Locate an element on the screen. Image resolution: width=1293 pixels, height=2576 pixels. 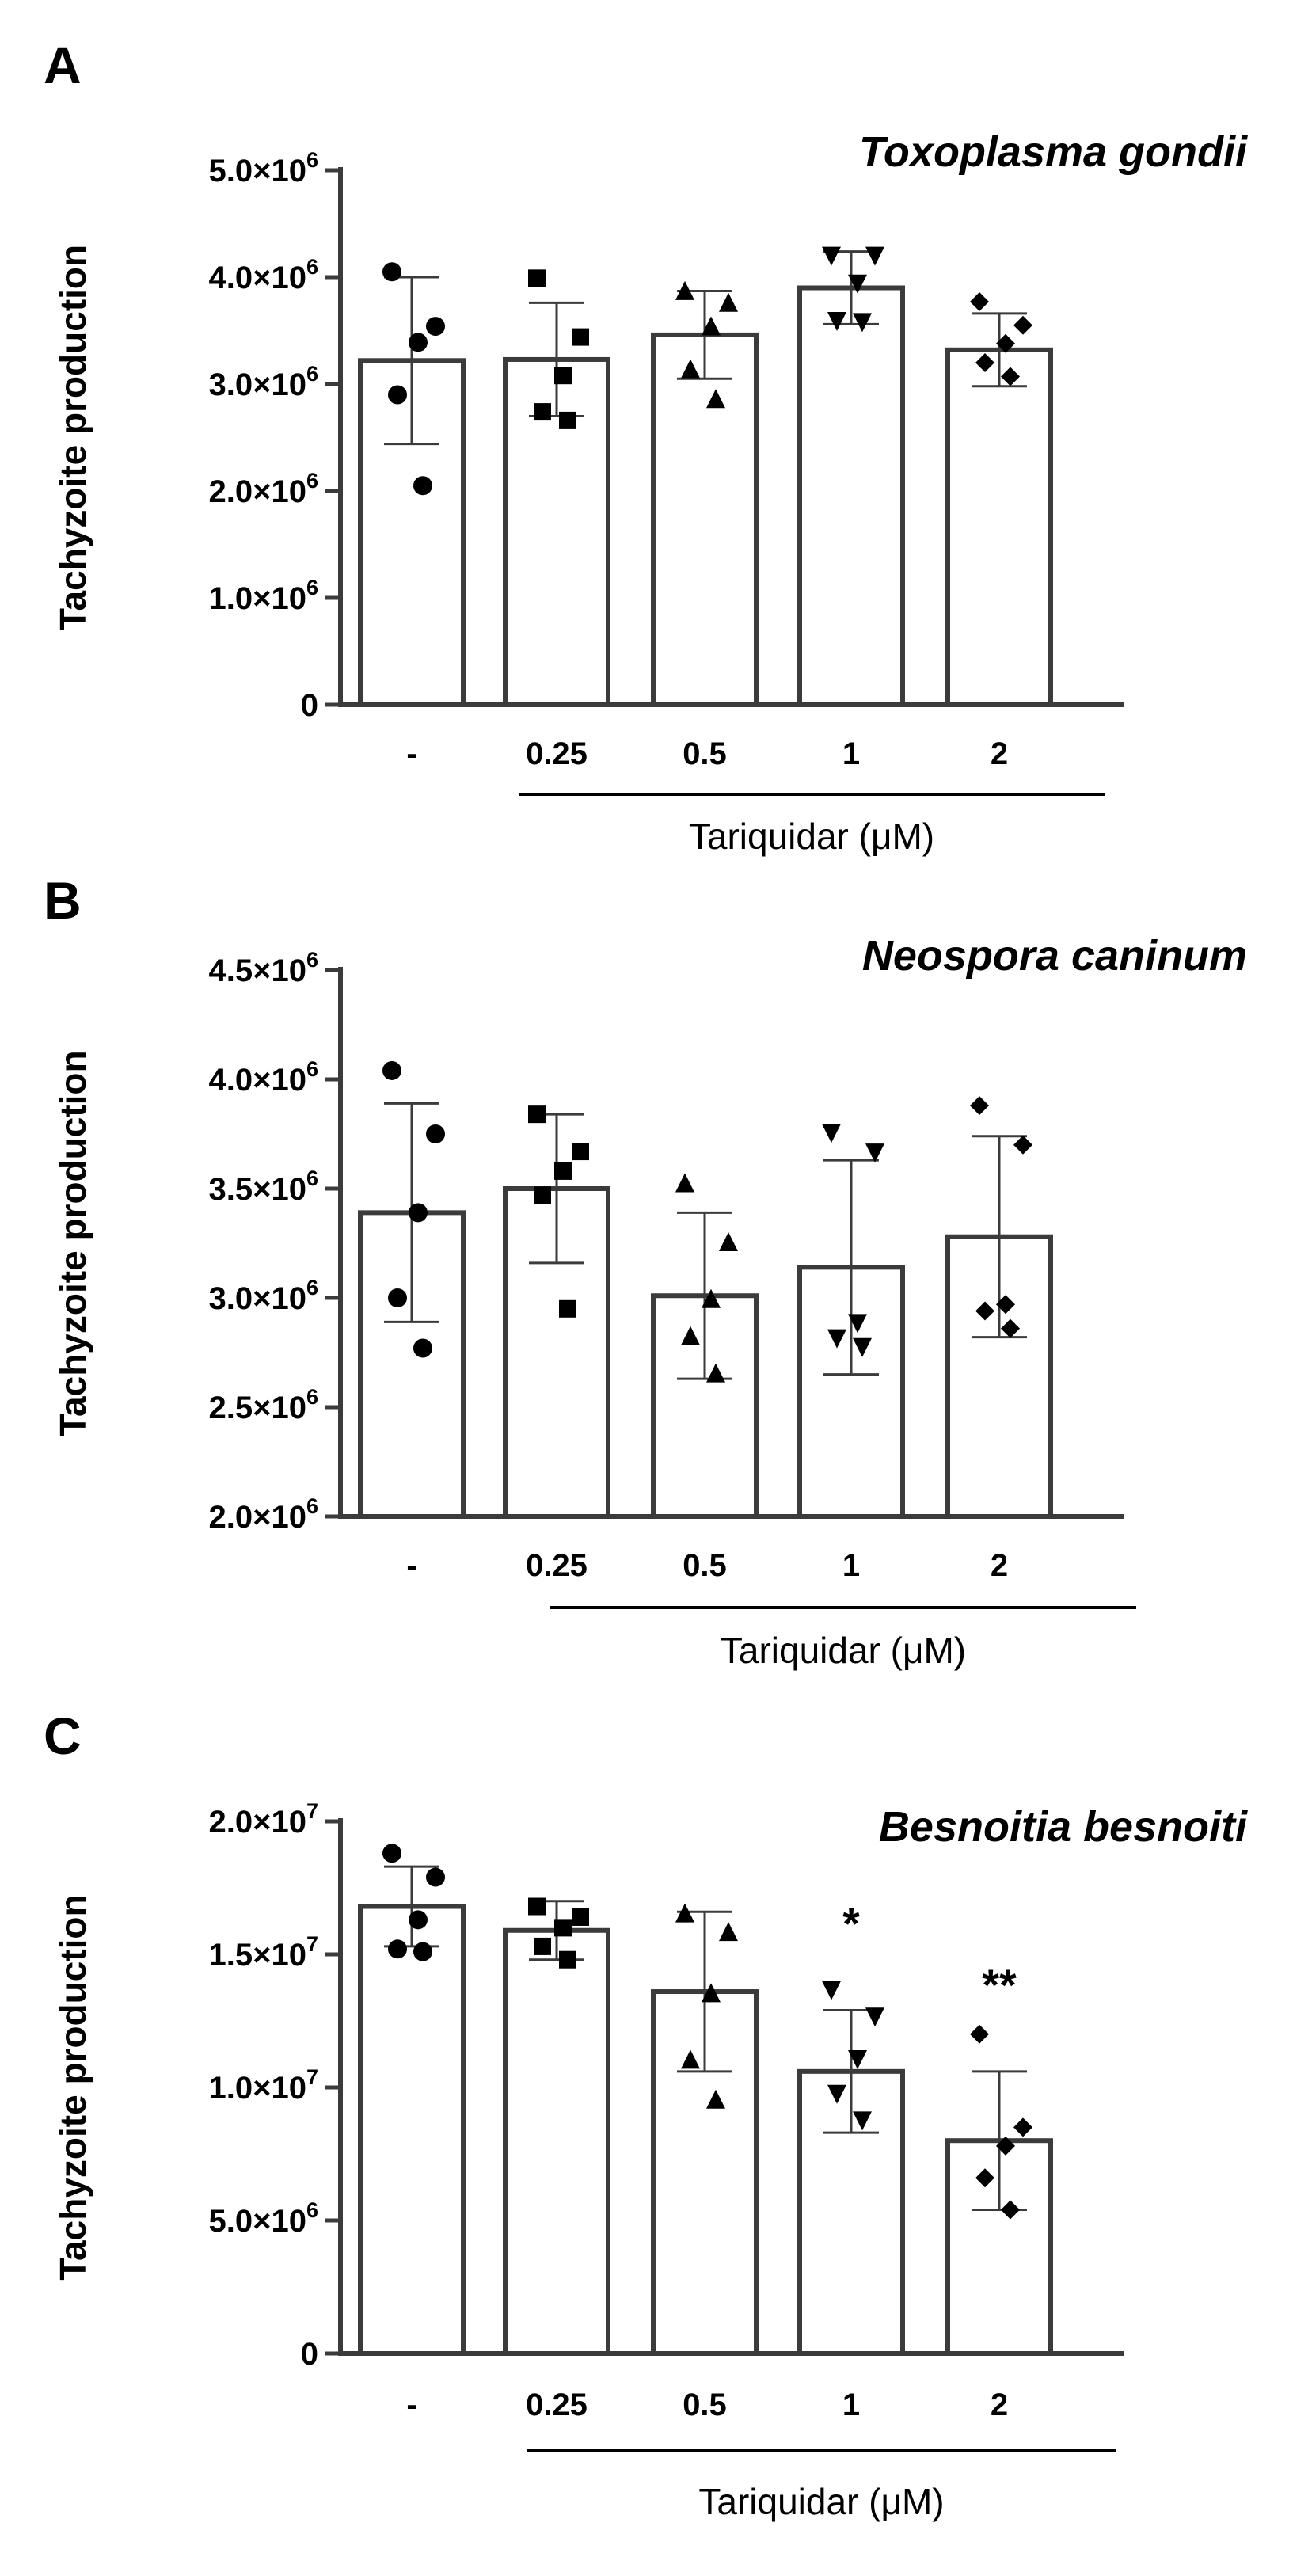
y-tick-label: 1.5×10⁷ is located at coordinates (264, 1952).